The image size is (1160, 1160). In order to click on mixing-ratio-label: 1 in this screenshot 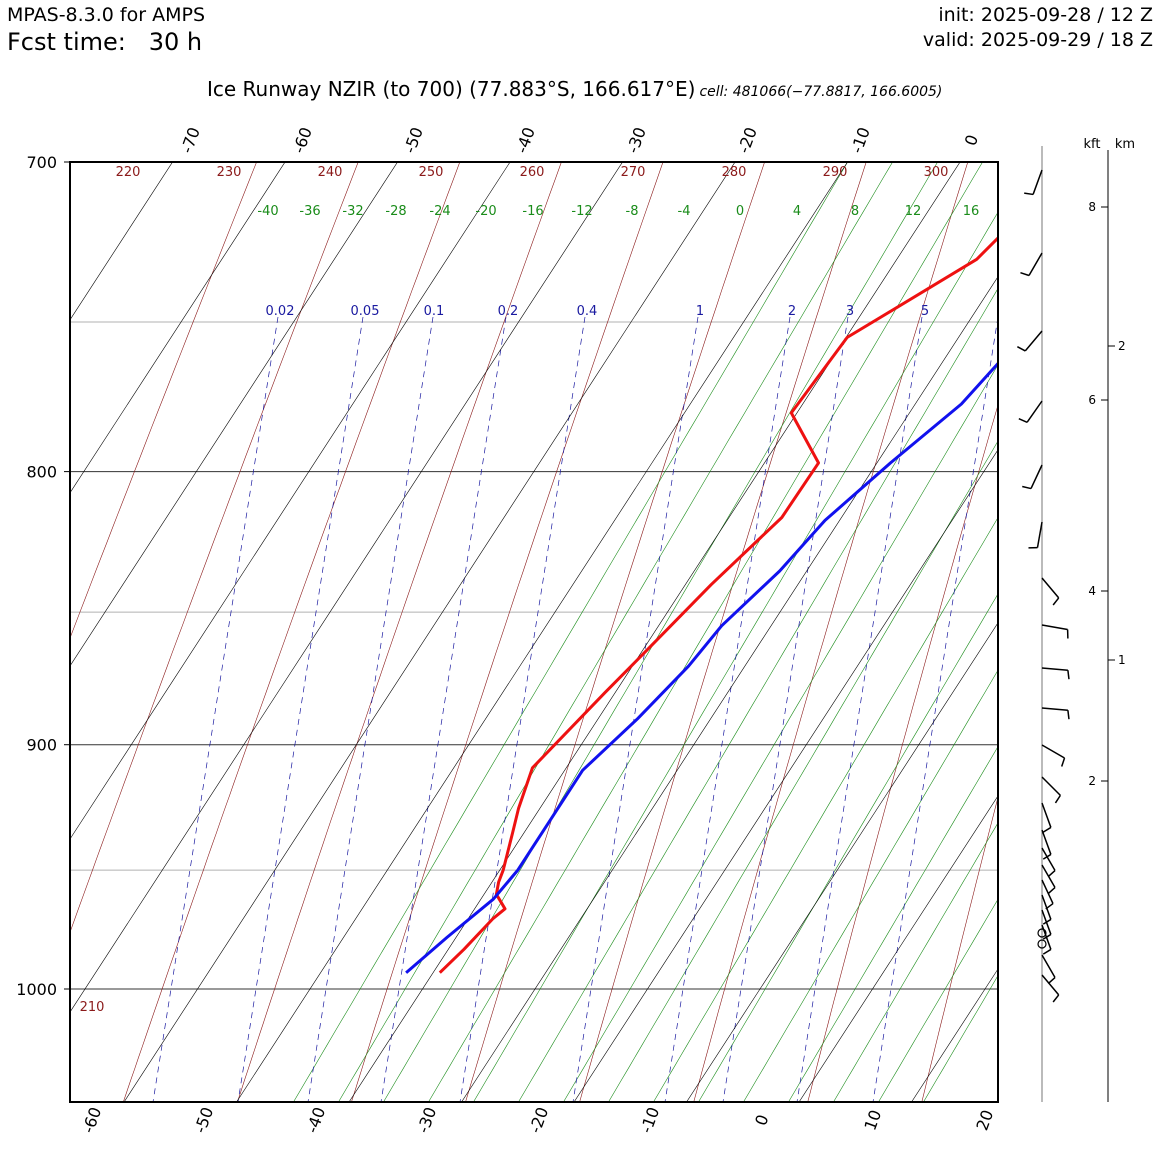, I will do `click(700, 311)`.